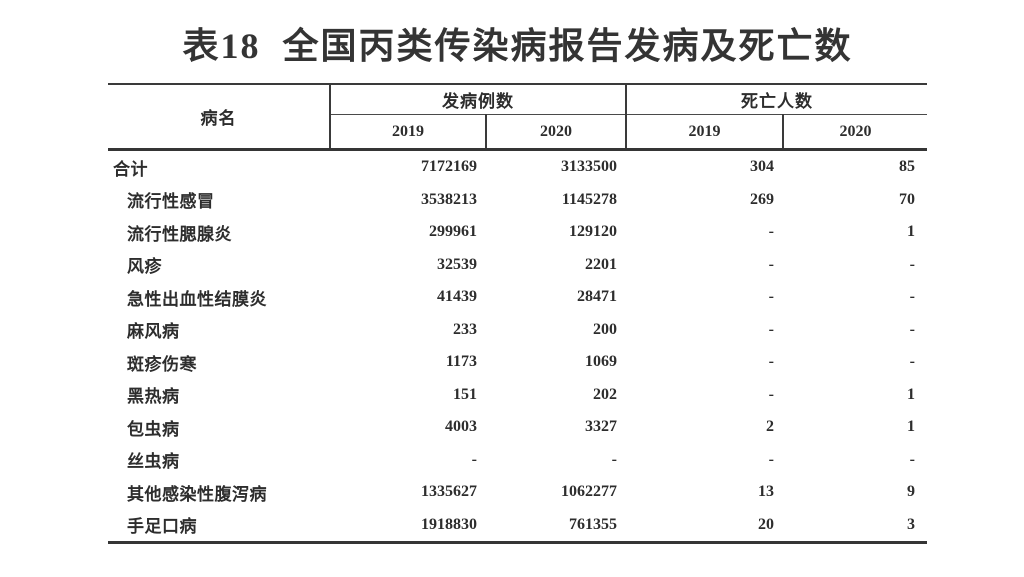 Image resolution: width=1024 pixels, height=577 pixels. What do you see at coordinates (517, 492) in the screenshot?
I see `table-row: 其他感染性腹泻病 1335627 1062277 13 9` at bounding box center [517, 492].